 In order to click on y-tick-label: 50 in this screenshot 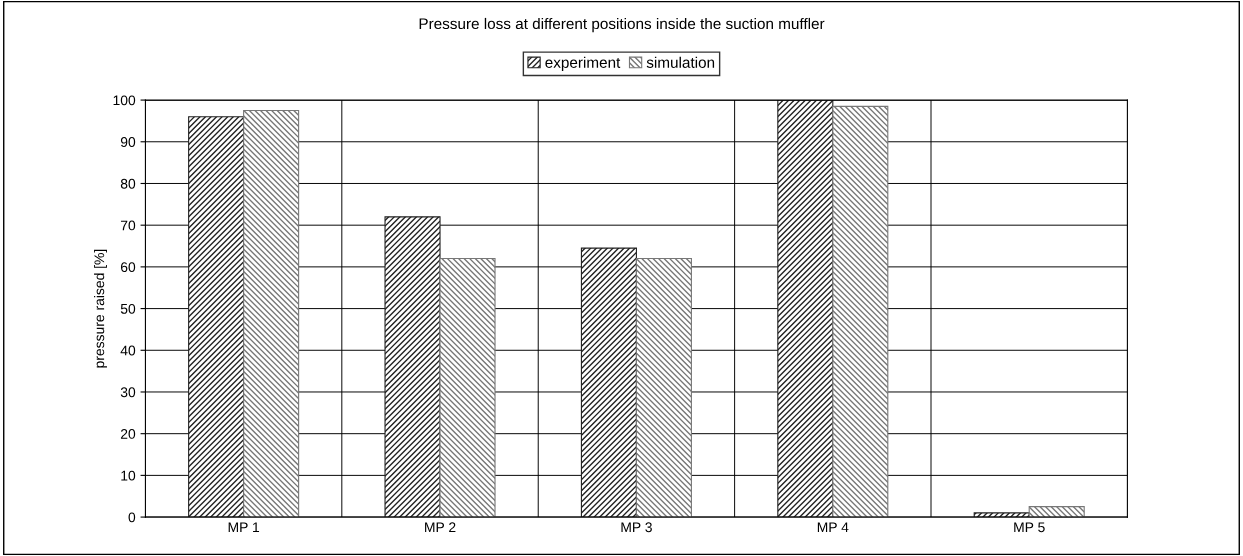, I will do `click(128, 308)`.